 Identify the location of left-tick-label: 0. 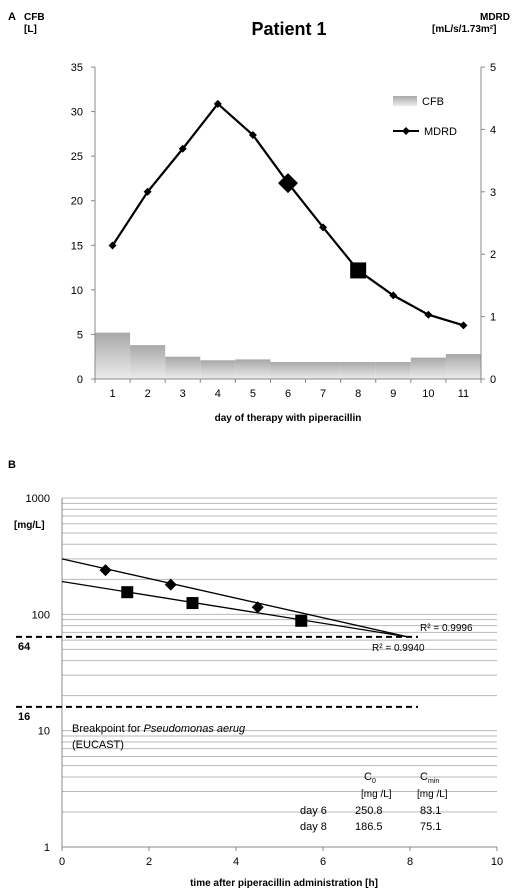
(80, 380).